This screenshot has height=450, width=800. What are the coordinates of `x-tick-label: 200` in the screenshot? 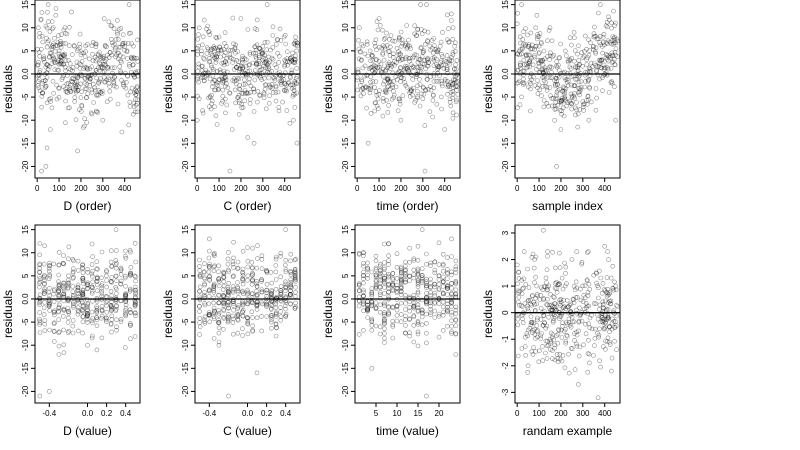 It's located at (561, 188).